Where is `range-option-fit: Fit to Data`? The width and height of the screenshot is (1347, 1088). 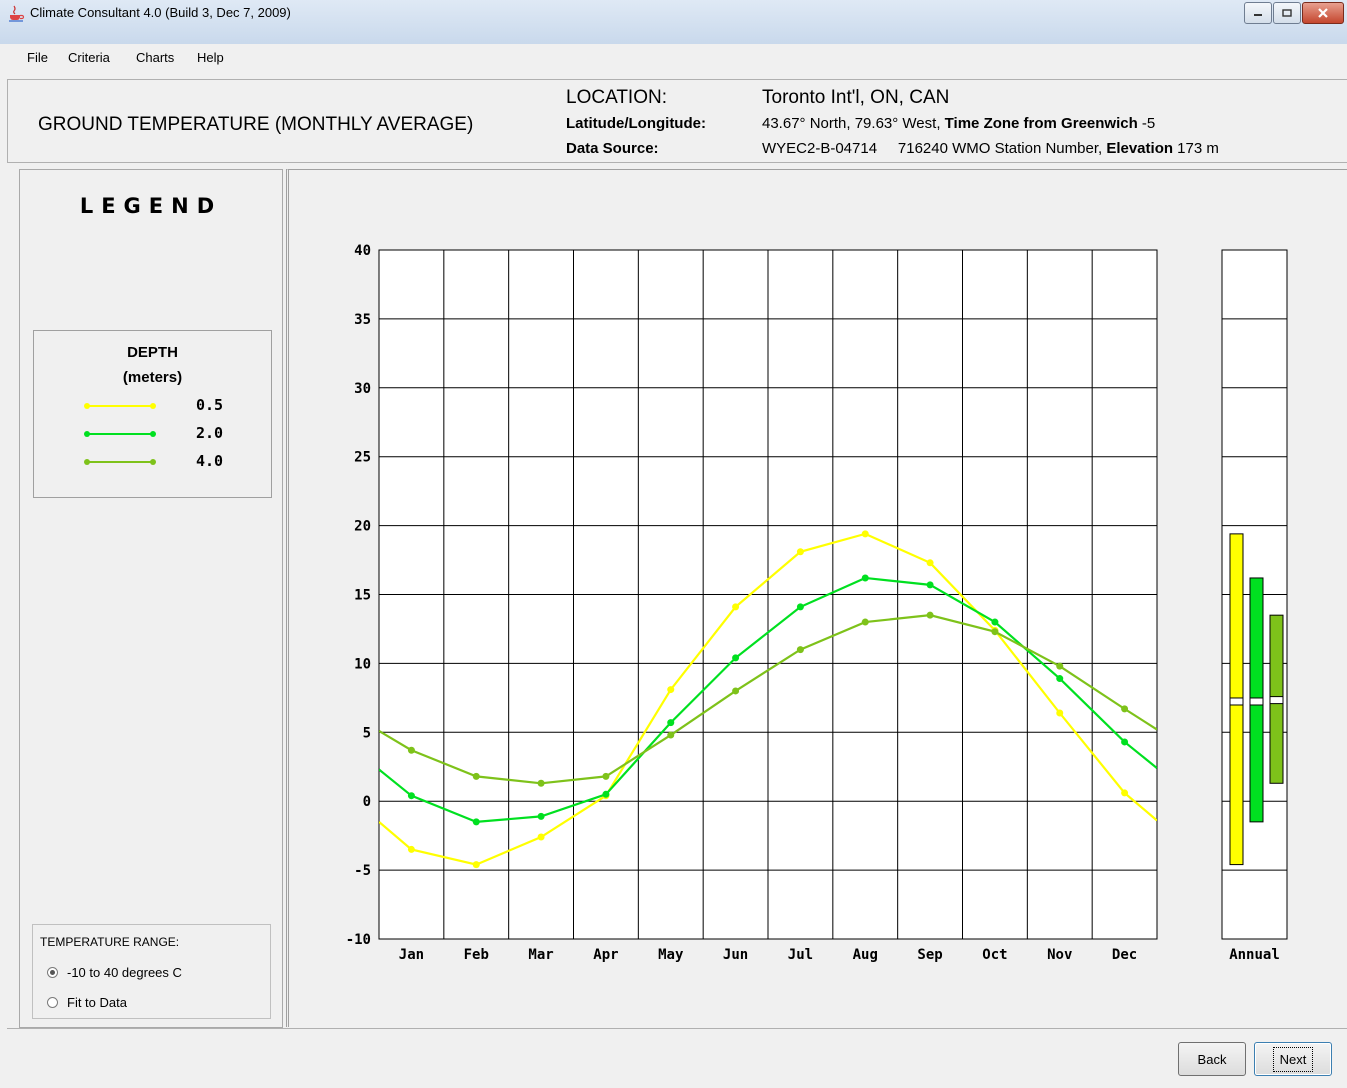 range-option-fit: Fit to Data is located at coordinates (87, 1002).